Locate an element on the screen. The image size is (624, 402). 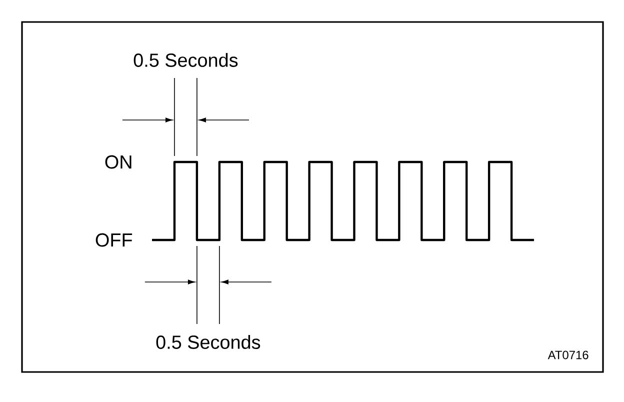
text: ON is located at coordinates (118, 162).